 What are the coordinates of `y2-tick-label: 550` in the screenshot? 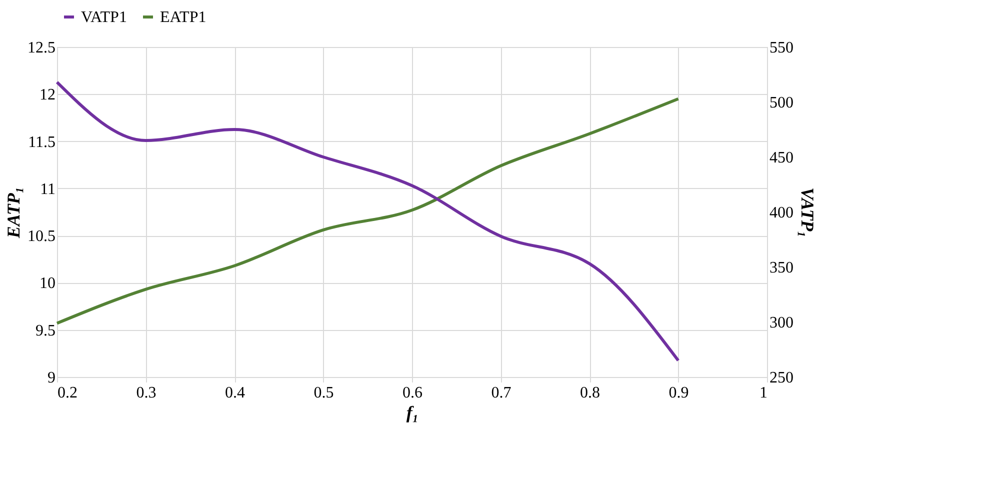 It's located at (782, 48).